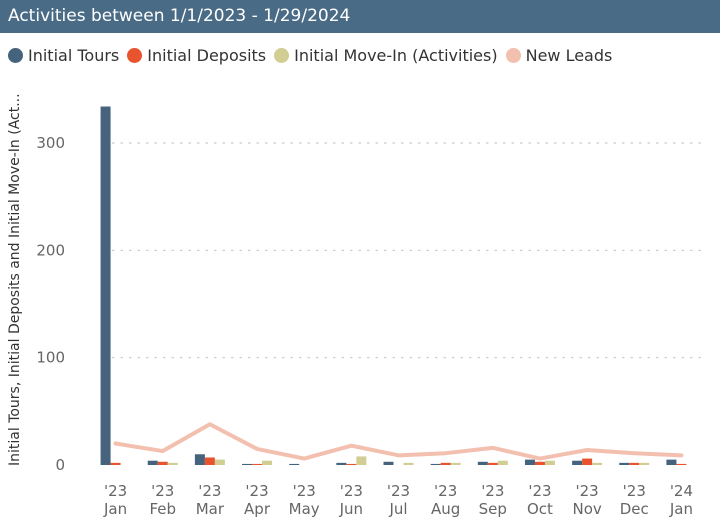  I want to click on x-tick-month: Feb, so click(162, 509).